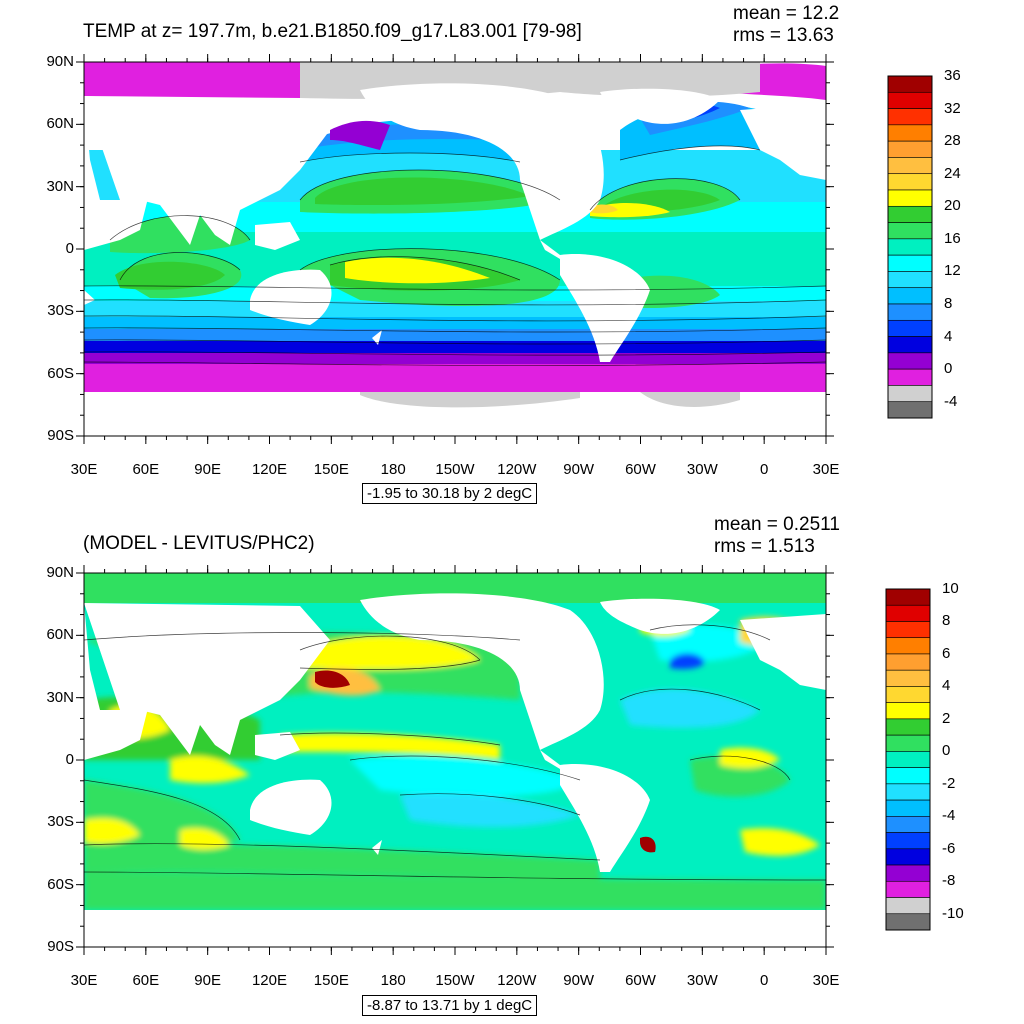  What do you see at coordinates (450, 1005) in the screenshot?
I see `panel2-range: -8.87 to 13.71 by 1 degC` at bounding box center [450, 1005].